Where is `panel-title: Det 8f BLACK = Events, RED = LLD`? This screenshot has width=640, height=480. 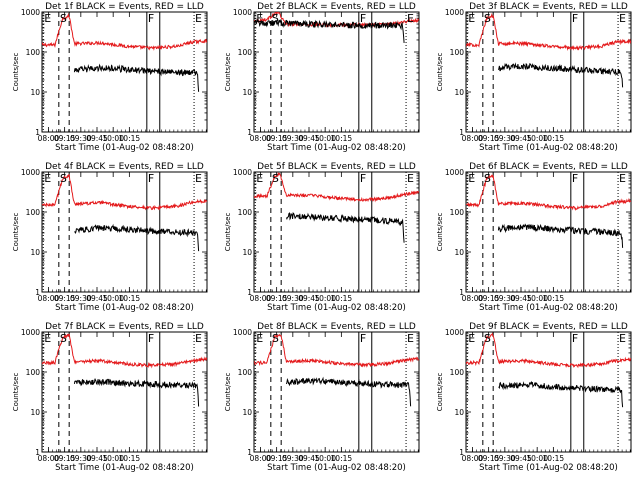
panel-title: Det 8f BLACK = Events, RED = LLD is located at coordinates (336, 327).